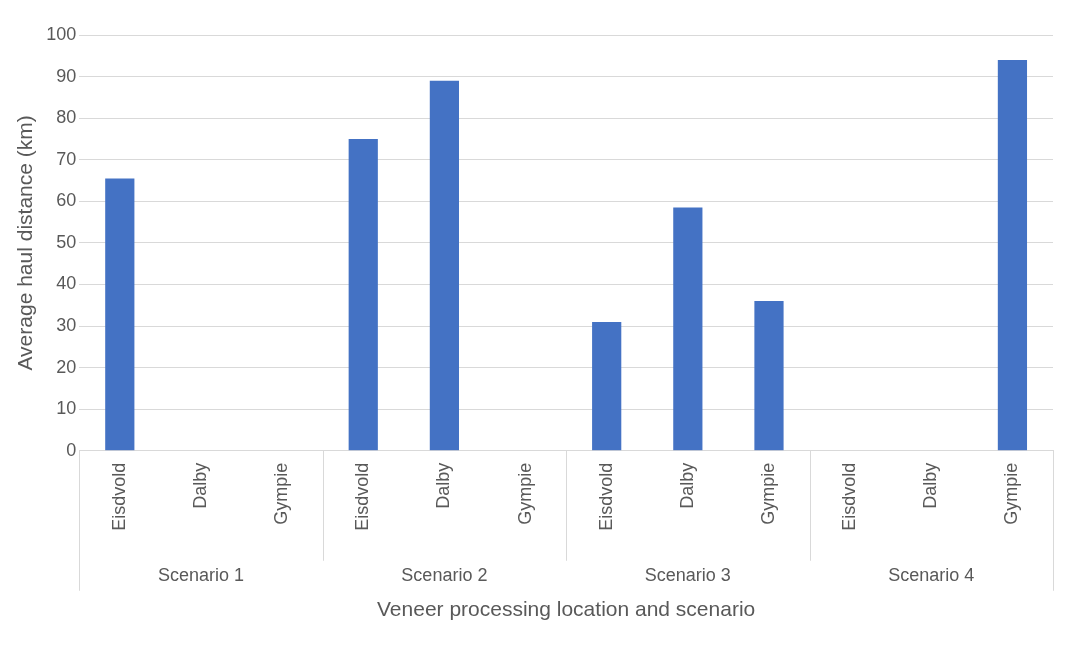 Image resolution: width=1073 pixels, height=647 pixels. What do you see at coordinates (66, 366) in the screenshot?
I see `y-tick-label: 20` at bounding box center [66, 366].